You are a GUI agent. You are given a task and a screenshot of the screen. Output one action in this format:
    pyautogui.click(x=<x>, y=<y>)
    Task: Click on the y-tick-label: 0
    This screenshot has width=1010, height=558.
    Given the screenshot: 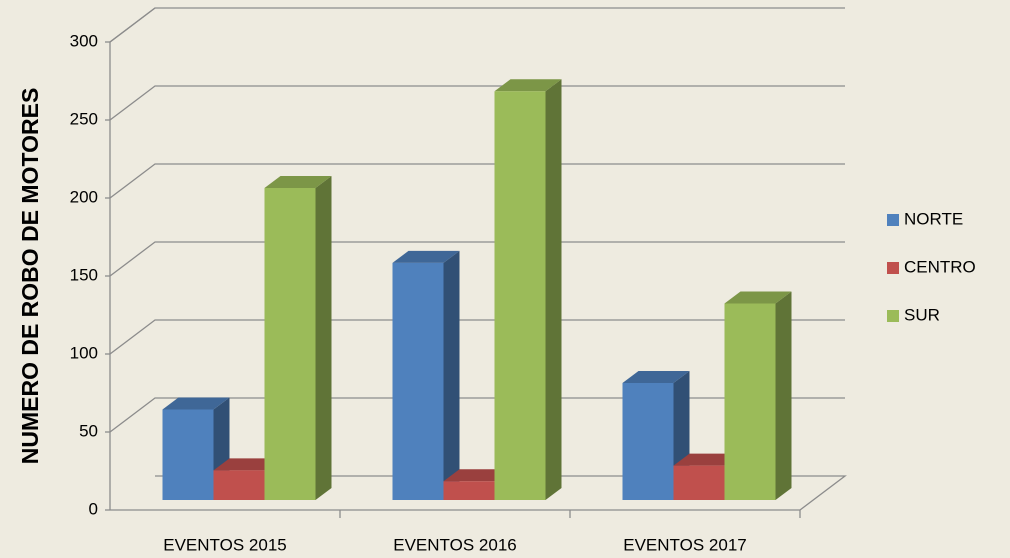 What is the action you would take?
    pyautogui.click(x=93, y=508)
    